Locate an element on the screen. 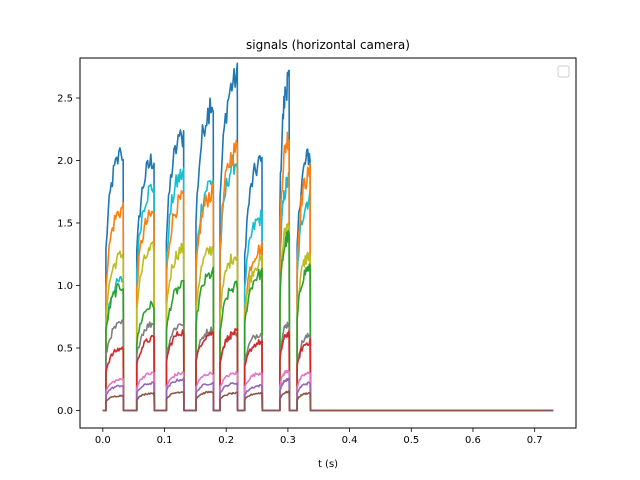  y-tick-label: 2.5 is located at coordinates (65, 99).